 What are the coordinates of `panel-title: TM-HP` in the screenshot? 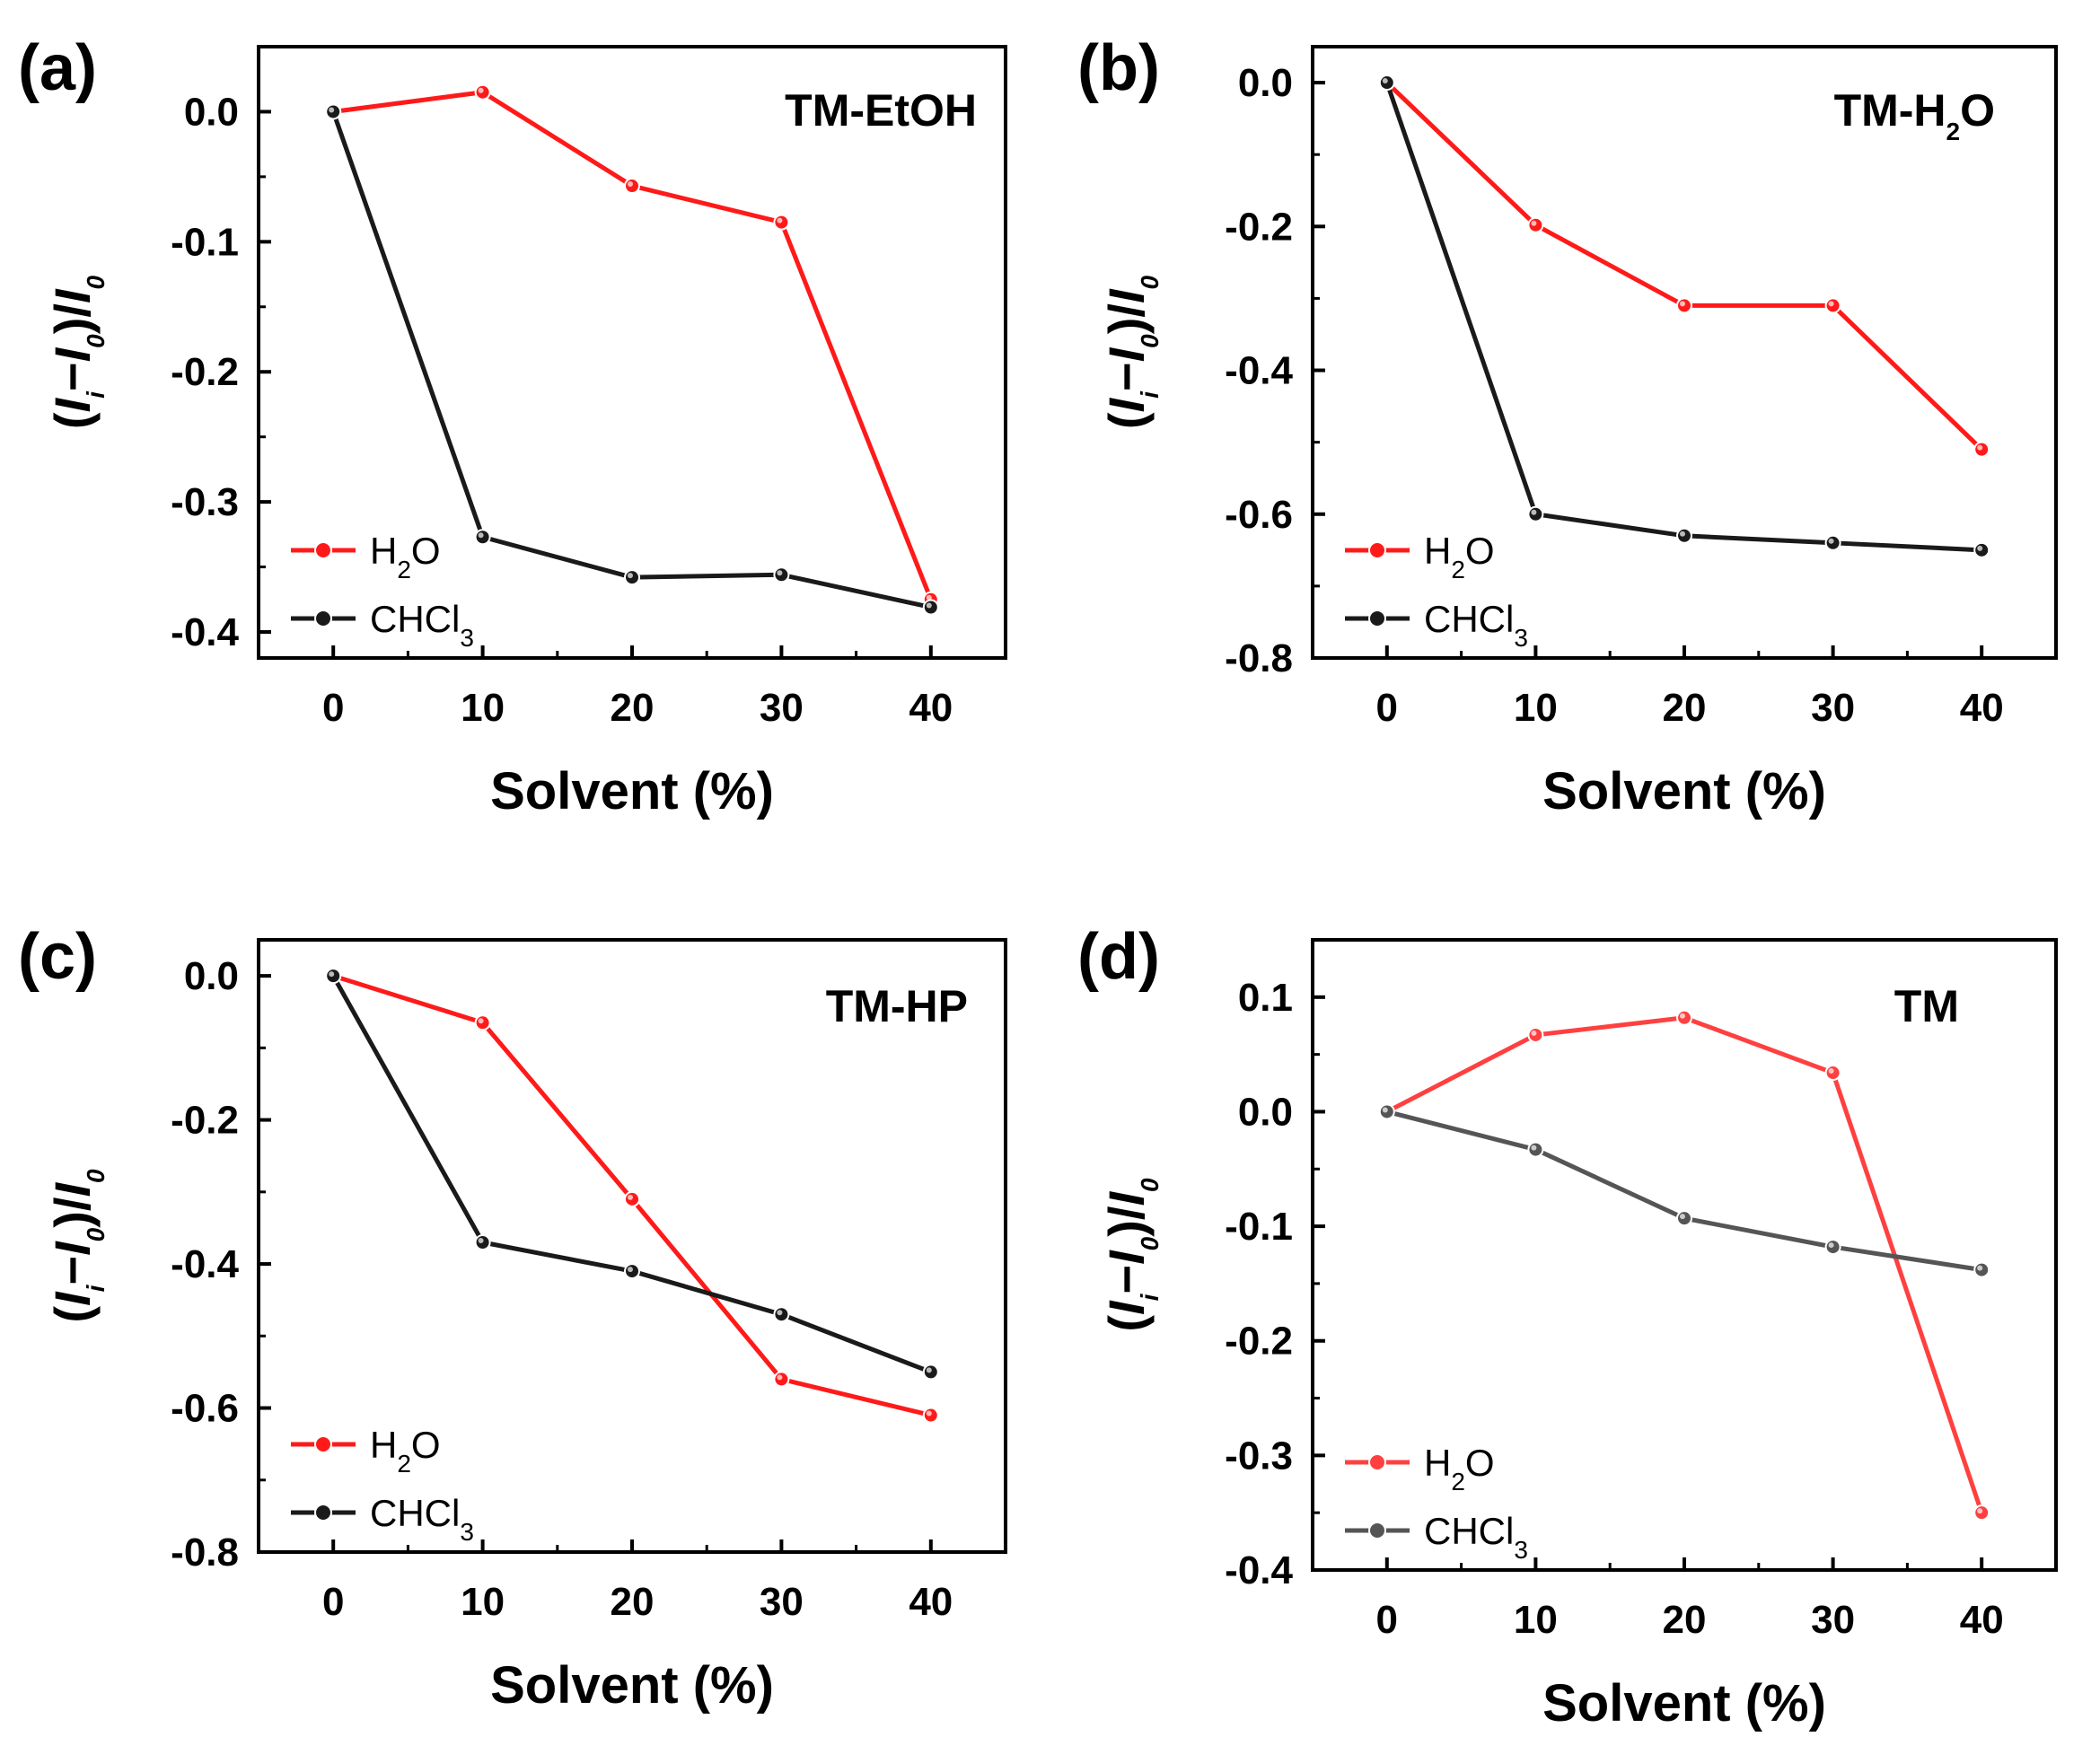 It's located at (897, 1006).